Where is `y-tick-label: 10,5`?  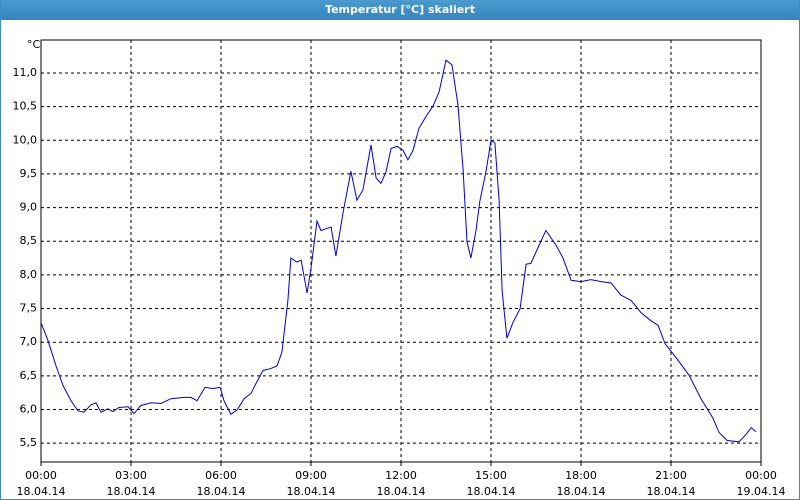 y-tick-label: 10,5 is located at coordinates (25, 106).